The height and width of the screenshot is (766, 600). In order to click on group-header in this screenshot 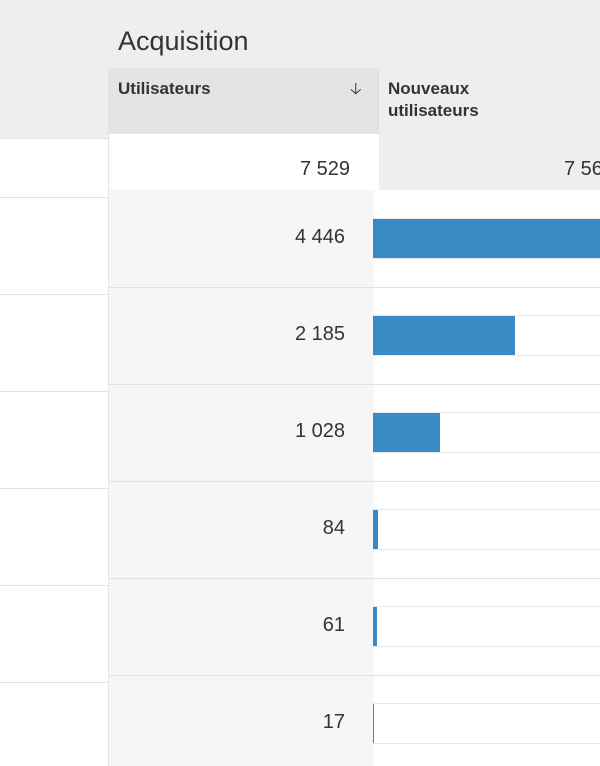, I will do `click(354, 34)`.